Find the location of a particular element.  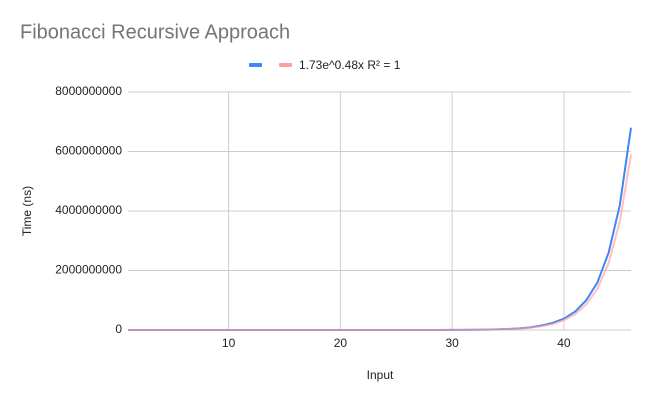

legend-label: 1.73e^0.48x R² = 1 is located at coordinates (350, 65).